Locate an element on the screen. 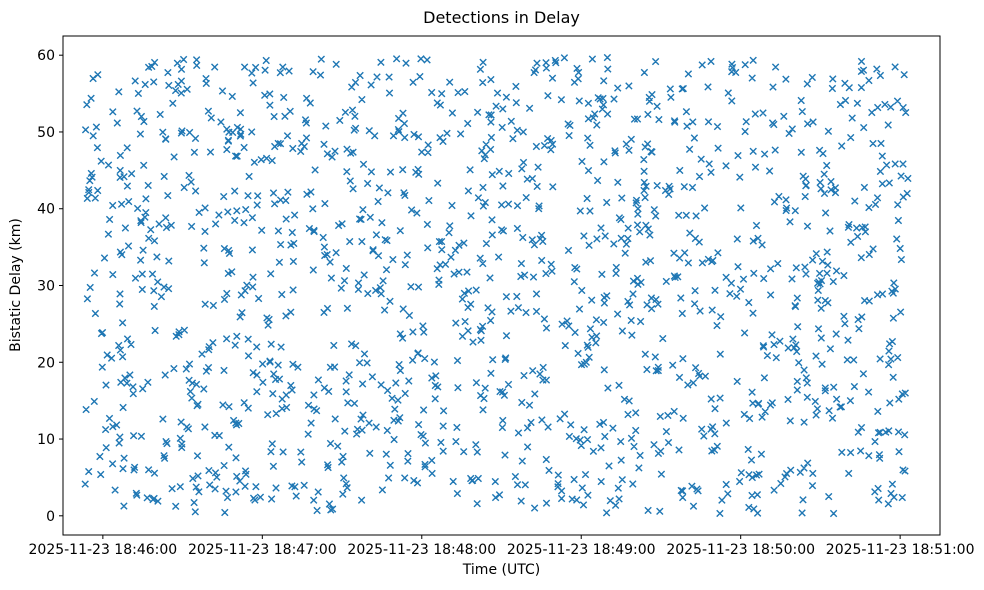 The height and width of the screenshot is (590, 984). y-tick-label: 60 is located at coordinates (46, 56).